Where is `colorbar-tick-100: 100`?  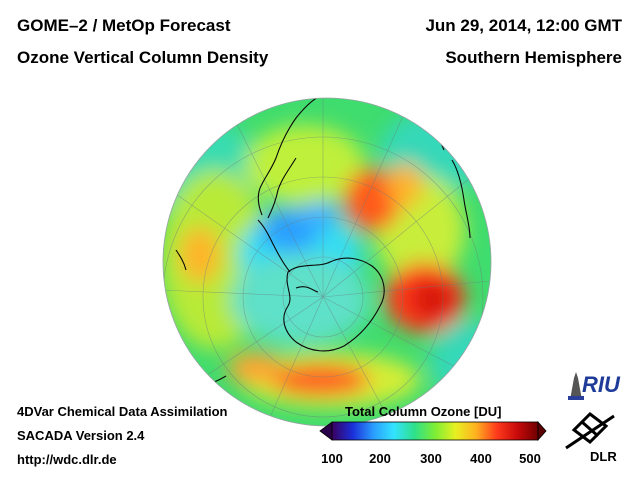
colorbar-tick-100: 100 is located at coordinates (332, 458).